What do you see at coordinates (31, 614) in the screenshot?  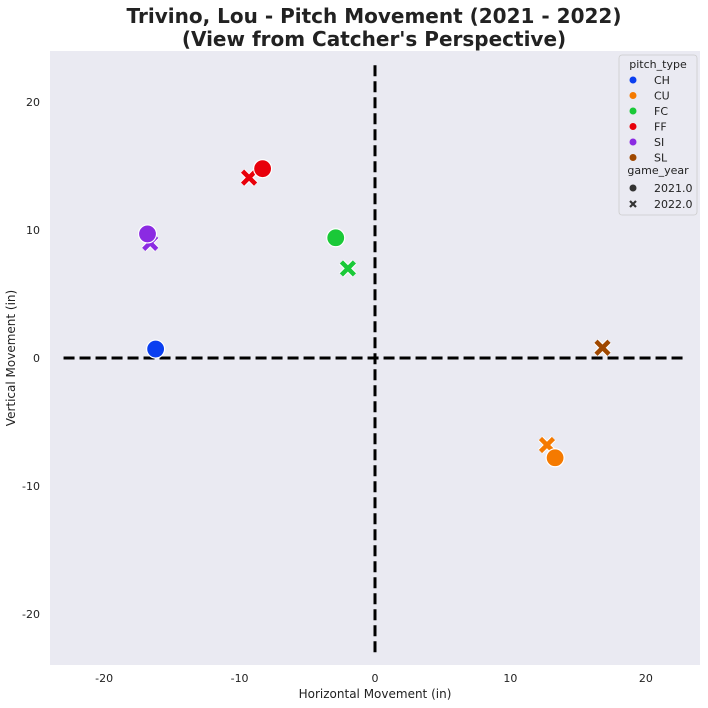 I see `y-tick-label: -20` at bounding box center [31, 614].